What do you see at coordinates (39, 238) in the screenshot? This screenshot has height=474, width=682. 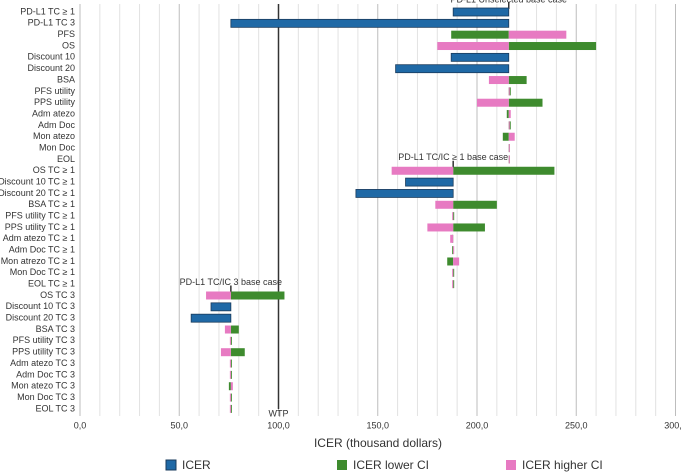 I see `category-label: Adm atezo TC ≥ 1` at bounding box center [39, 238].